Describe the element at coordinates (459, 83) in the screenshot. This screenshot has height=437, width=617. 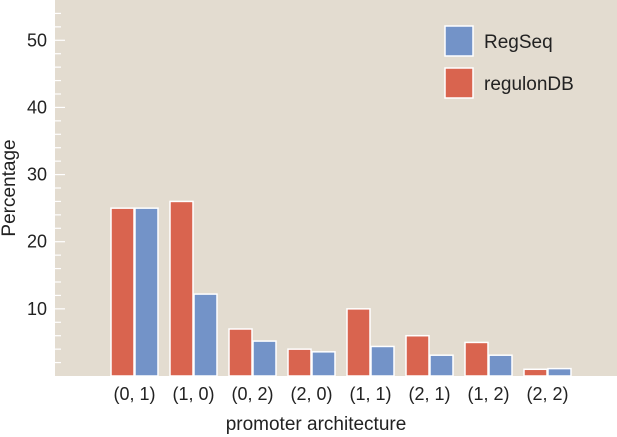
I see `legend-swatch-regulondb` at that location.